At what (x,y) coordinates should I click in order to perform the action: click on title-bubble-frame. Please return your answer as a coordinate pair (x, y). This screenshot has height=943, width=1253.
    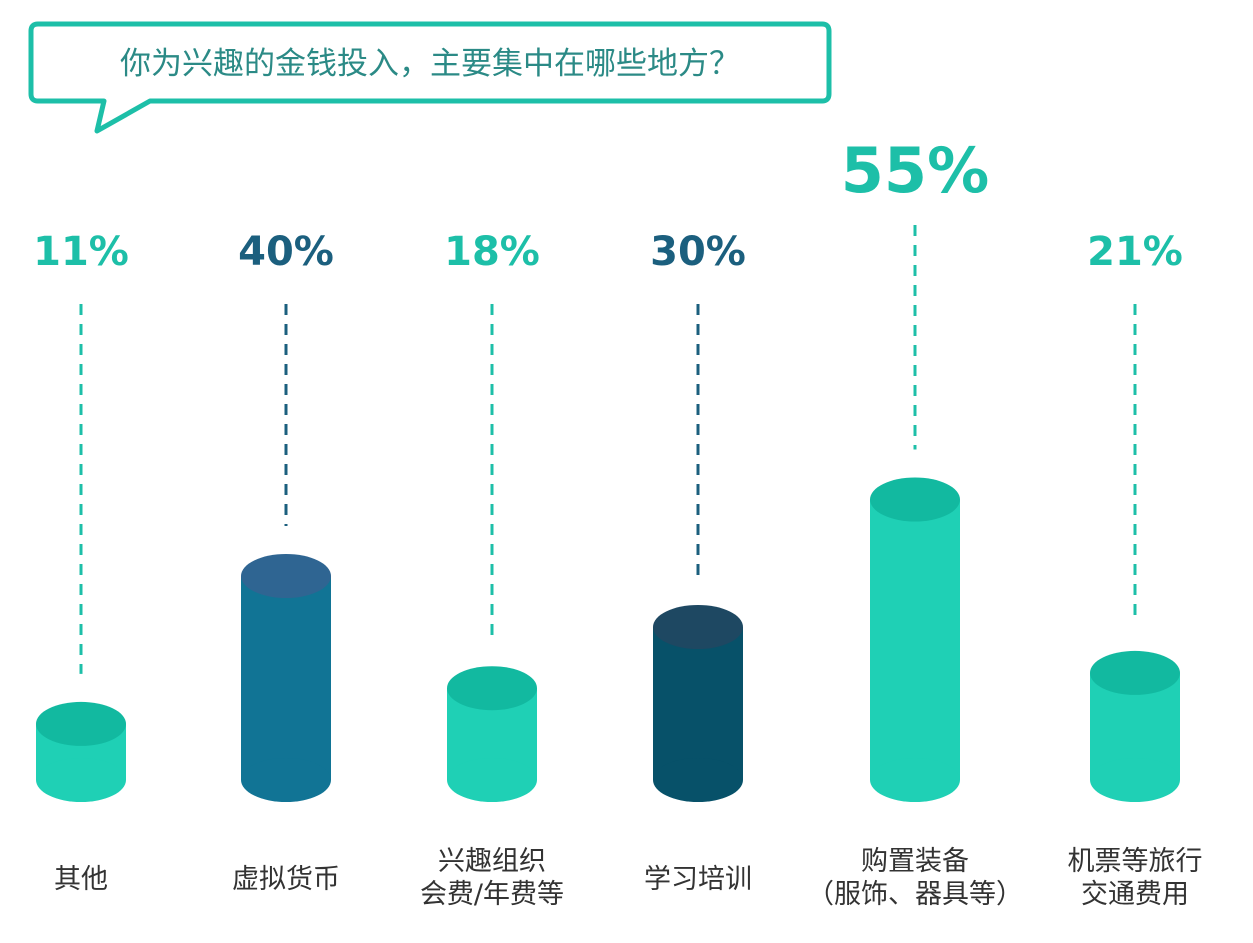
    Looking at the image, I should click on (430, 77).